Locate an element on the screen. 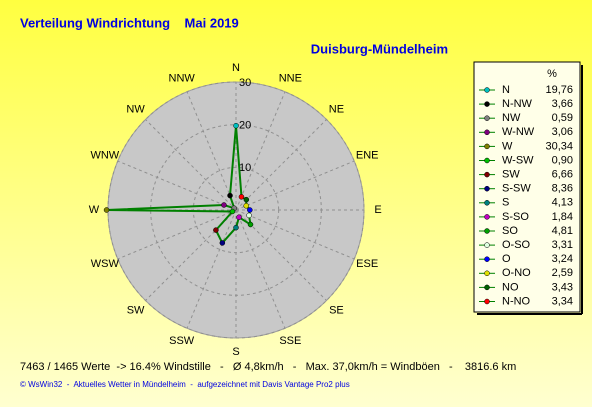  direction-label: WNW is located at coordinates (104, 156).